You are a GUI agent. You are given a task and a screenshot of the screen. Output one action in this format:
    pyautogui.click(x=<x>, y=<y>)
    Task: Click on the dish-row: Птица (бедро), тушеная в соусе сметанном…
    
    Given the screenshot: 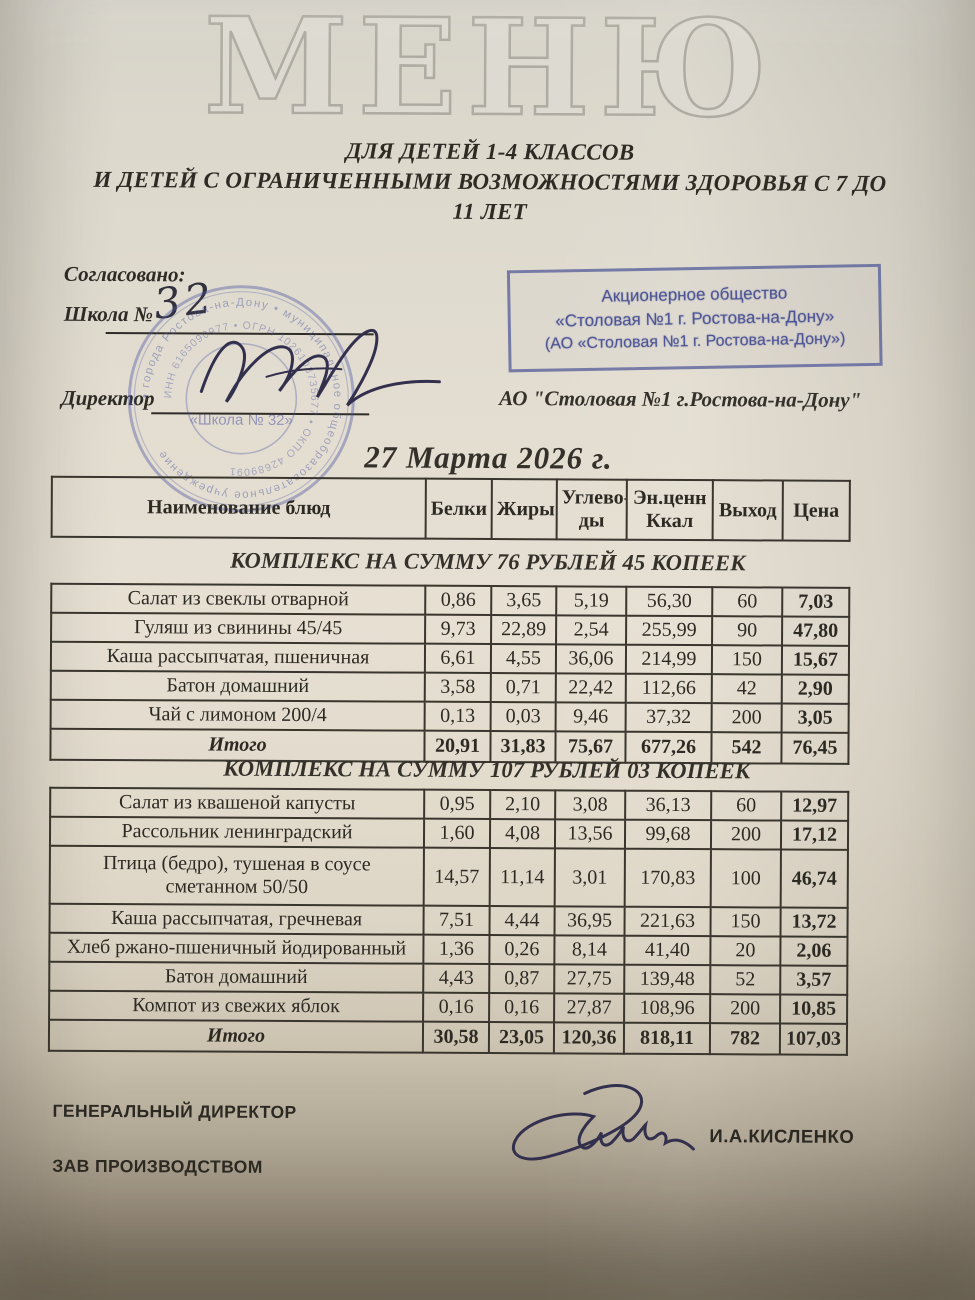 What is the action you would take?
    pyautogui.click(x=448, y=876)
    